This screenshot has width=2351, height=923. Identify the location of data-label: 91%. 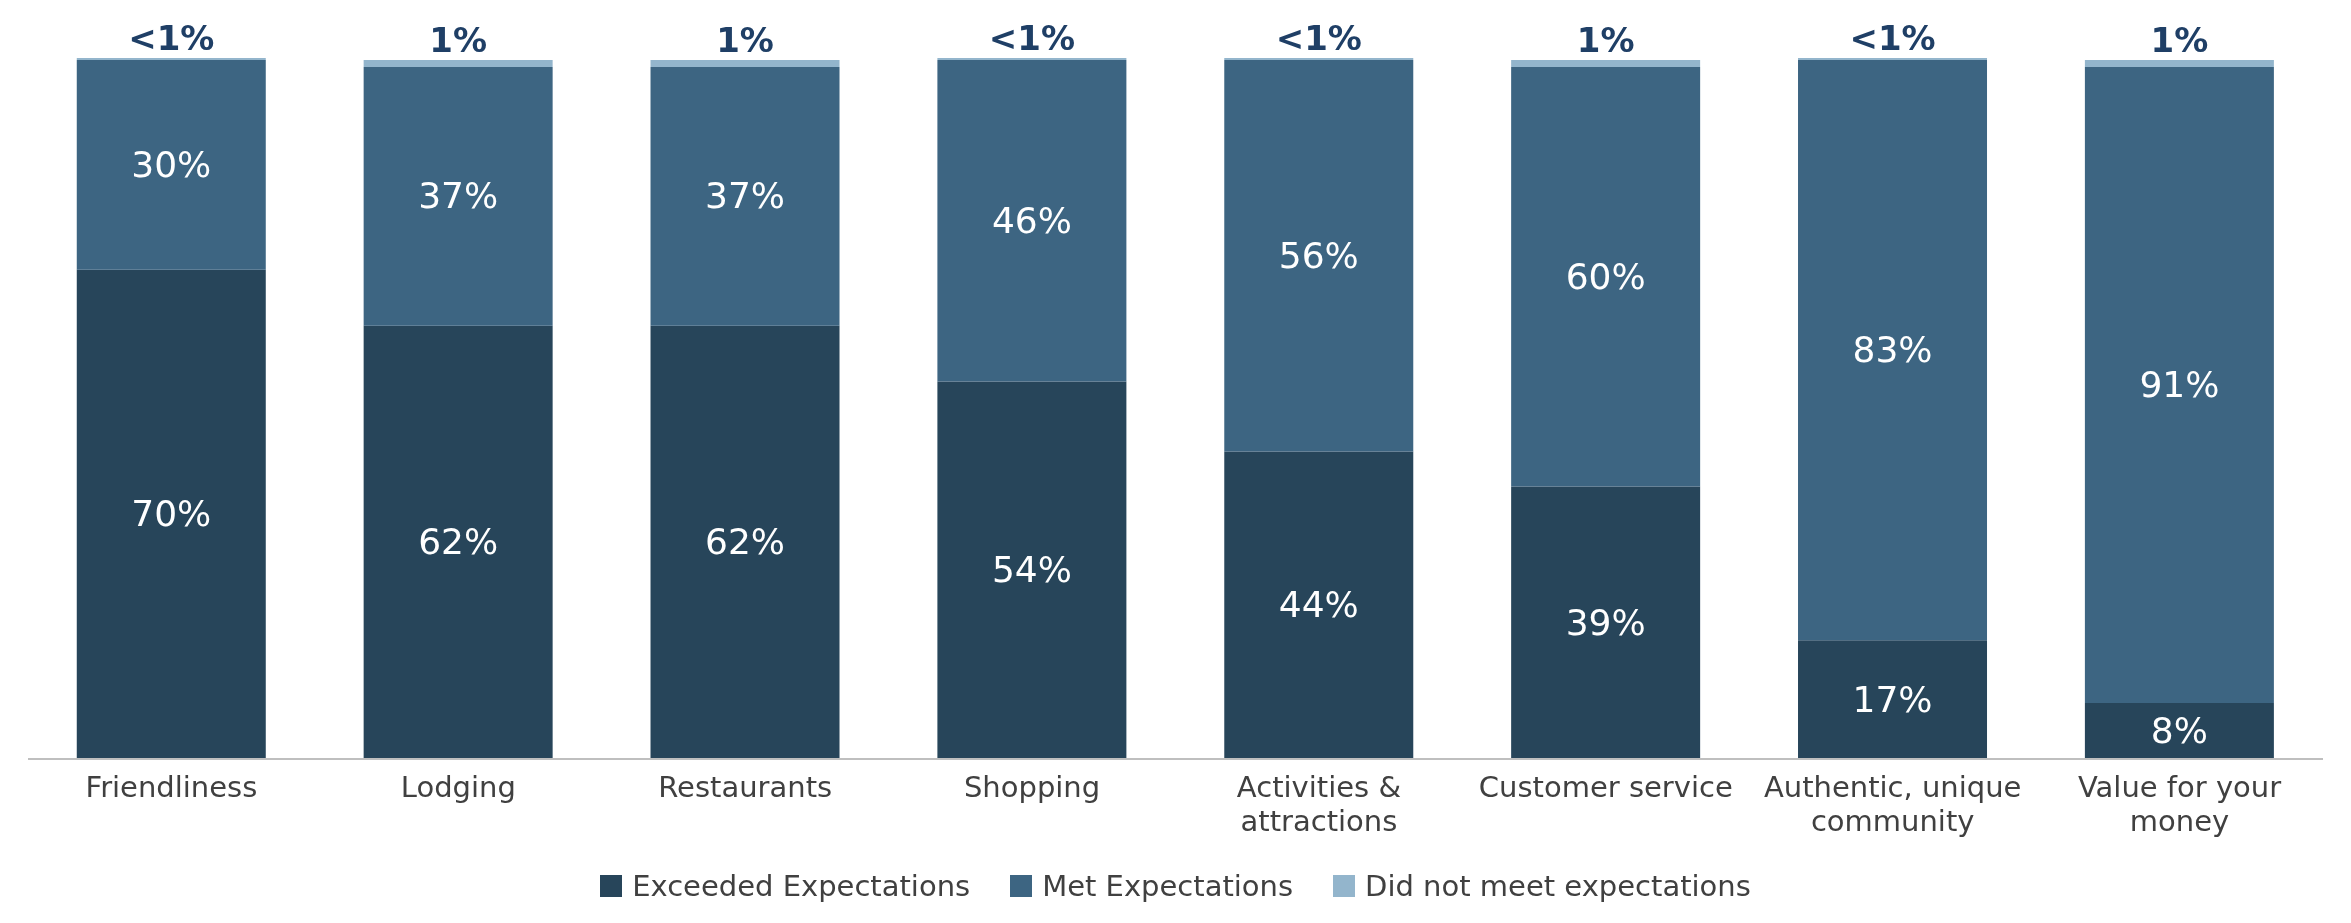
(2179, 385).